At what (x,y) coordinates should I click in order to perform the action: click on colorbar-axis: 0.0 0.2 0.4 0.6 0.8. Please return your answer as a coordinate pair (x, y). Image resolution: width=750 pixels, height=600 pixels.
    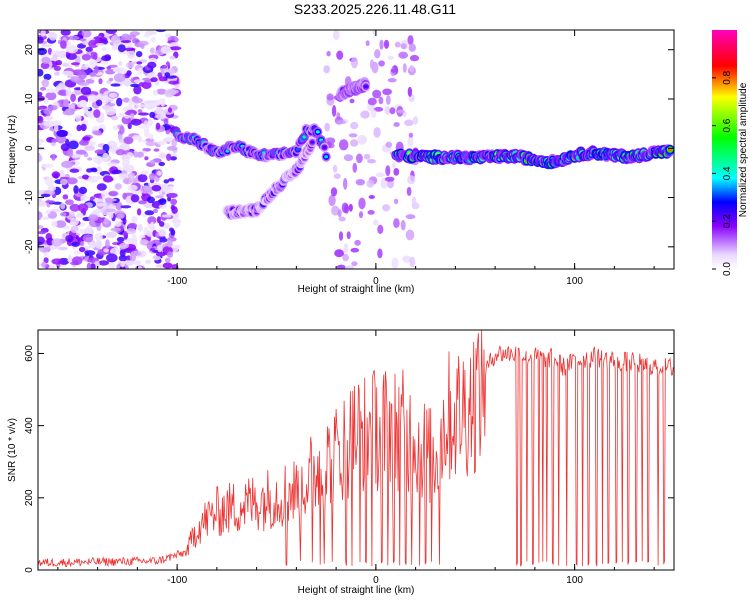
    Looking at the image, I should click on (722, 173).